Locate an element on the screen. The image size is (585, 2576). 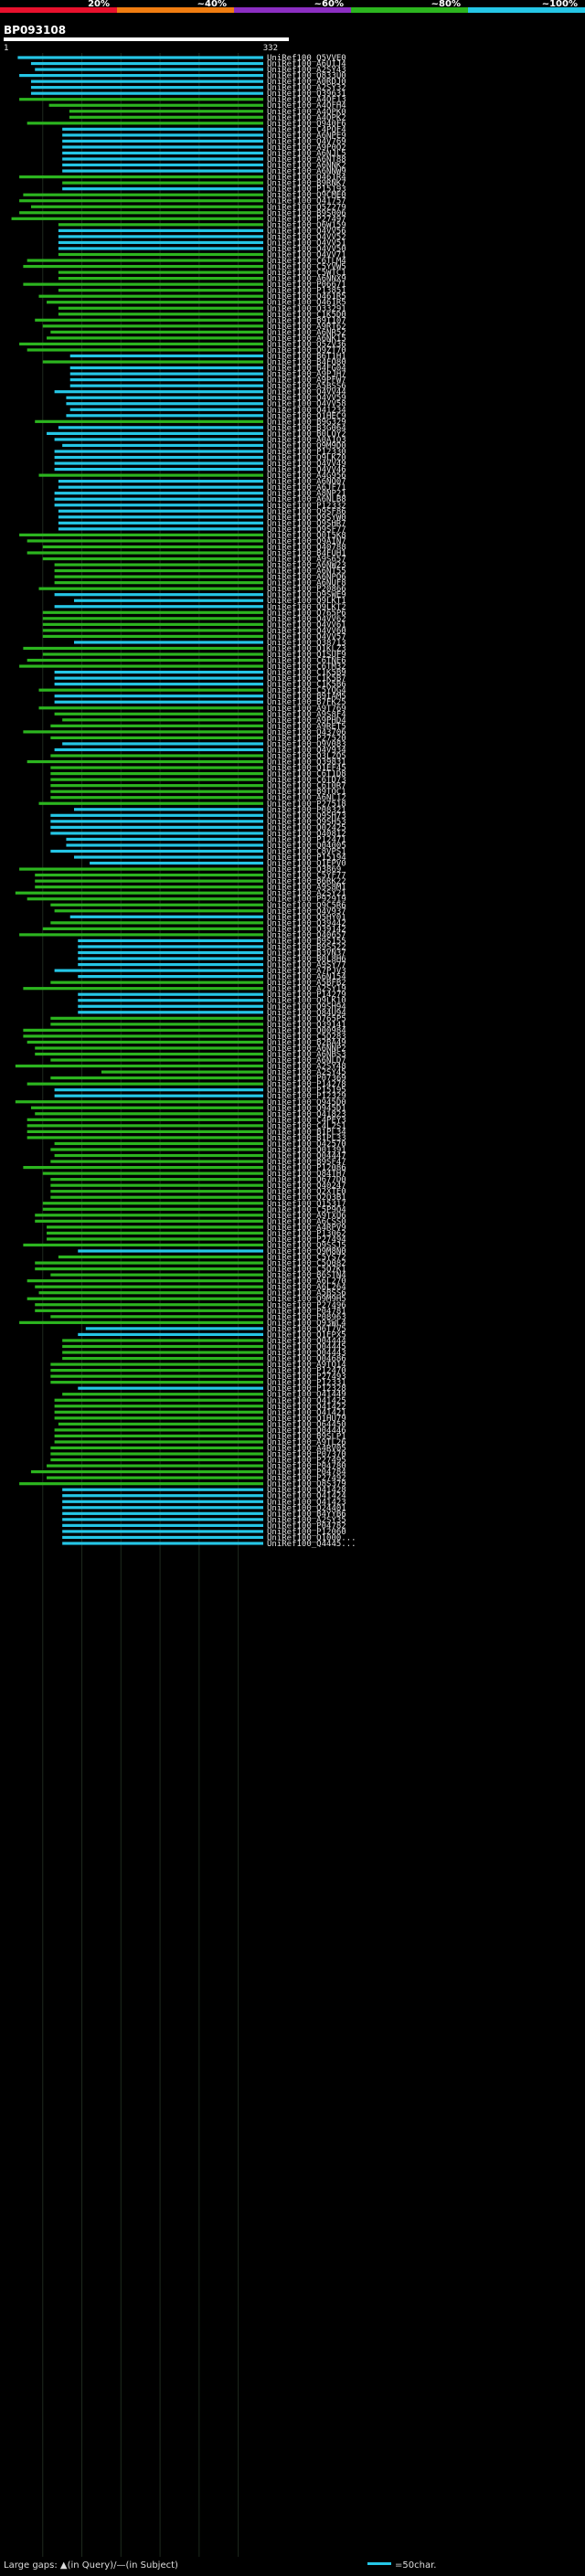
hit-row: UniRef100_Q4VV60 is located at coordinates (194, 631).